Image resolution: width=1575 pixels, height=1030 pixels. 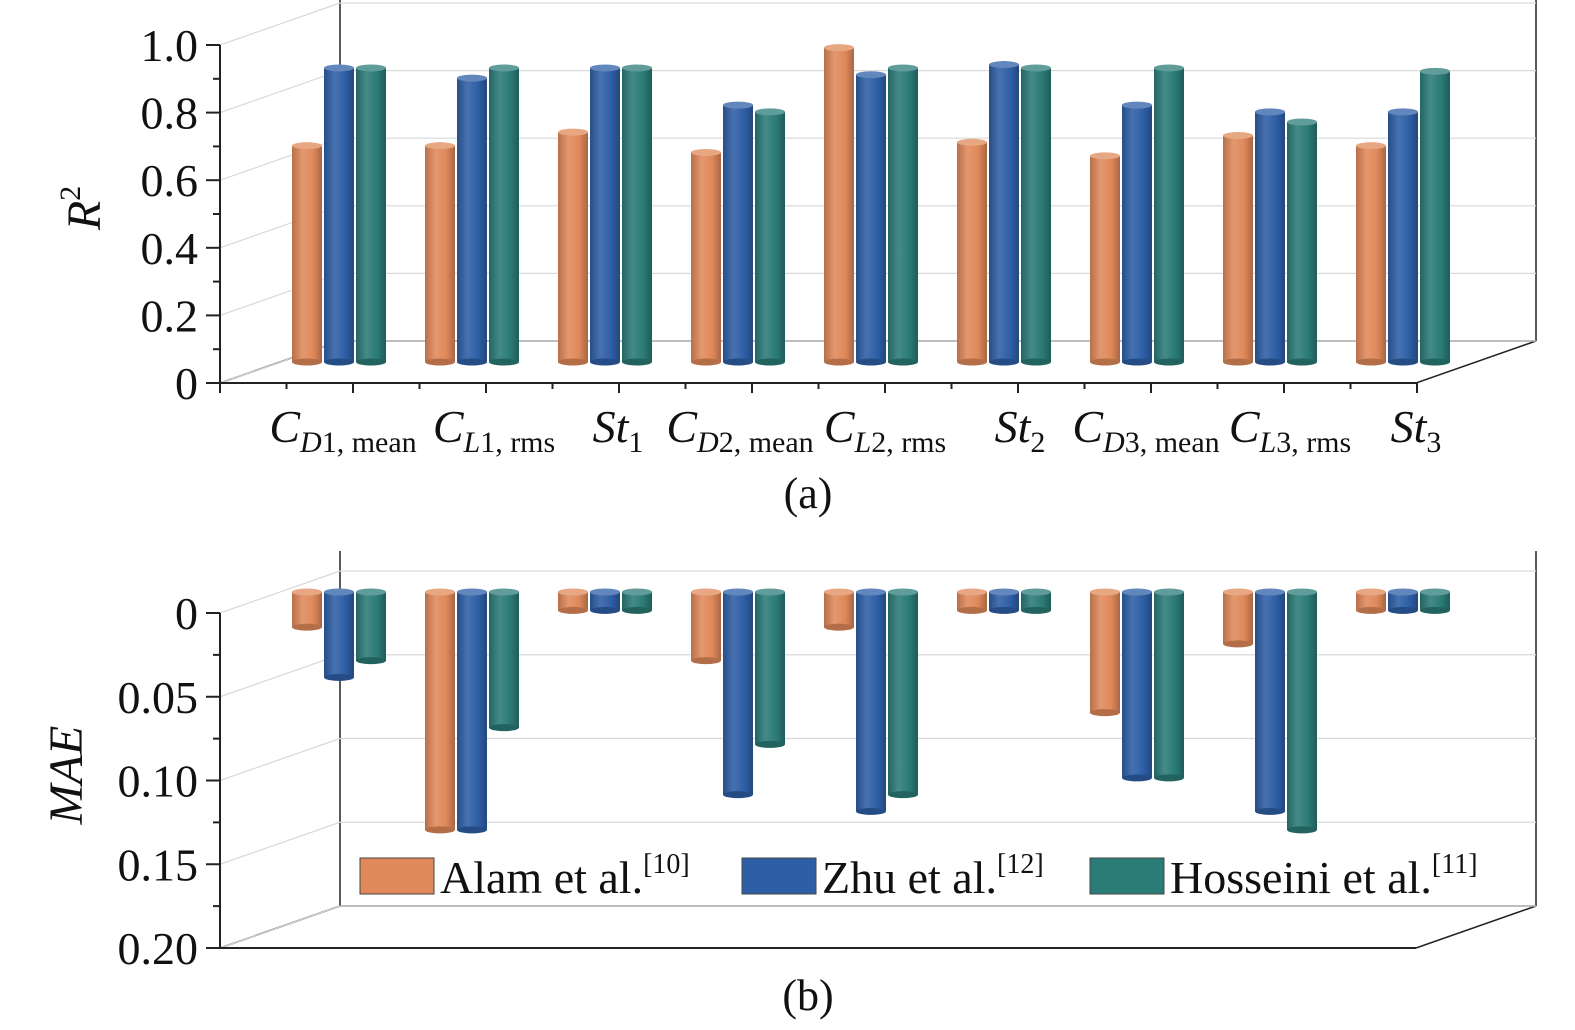 I want to click on legend-item: Zhu et al.[12], so click(x=892, y=876).